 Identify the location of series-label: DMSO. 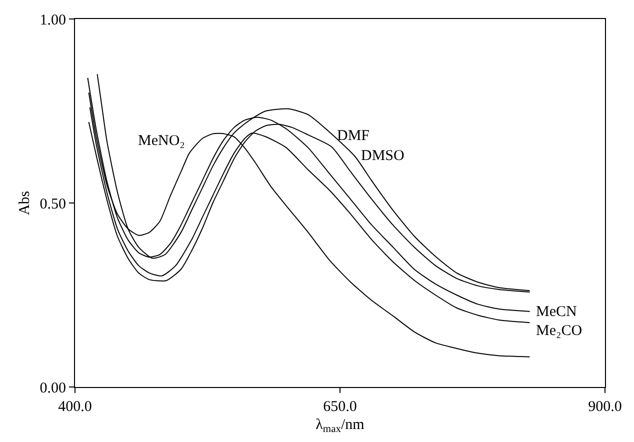
(383, 156).